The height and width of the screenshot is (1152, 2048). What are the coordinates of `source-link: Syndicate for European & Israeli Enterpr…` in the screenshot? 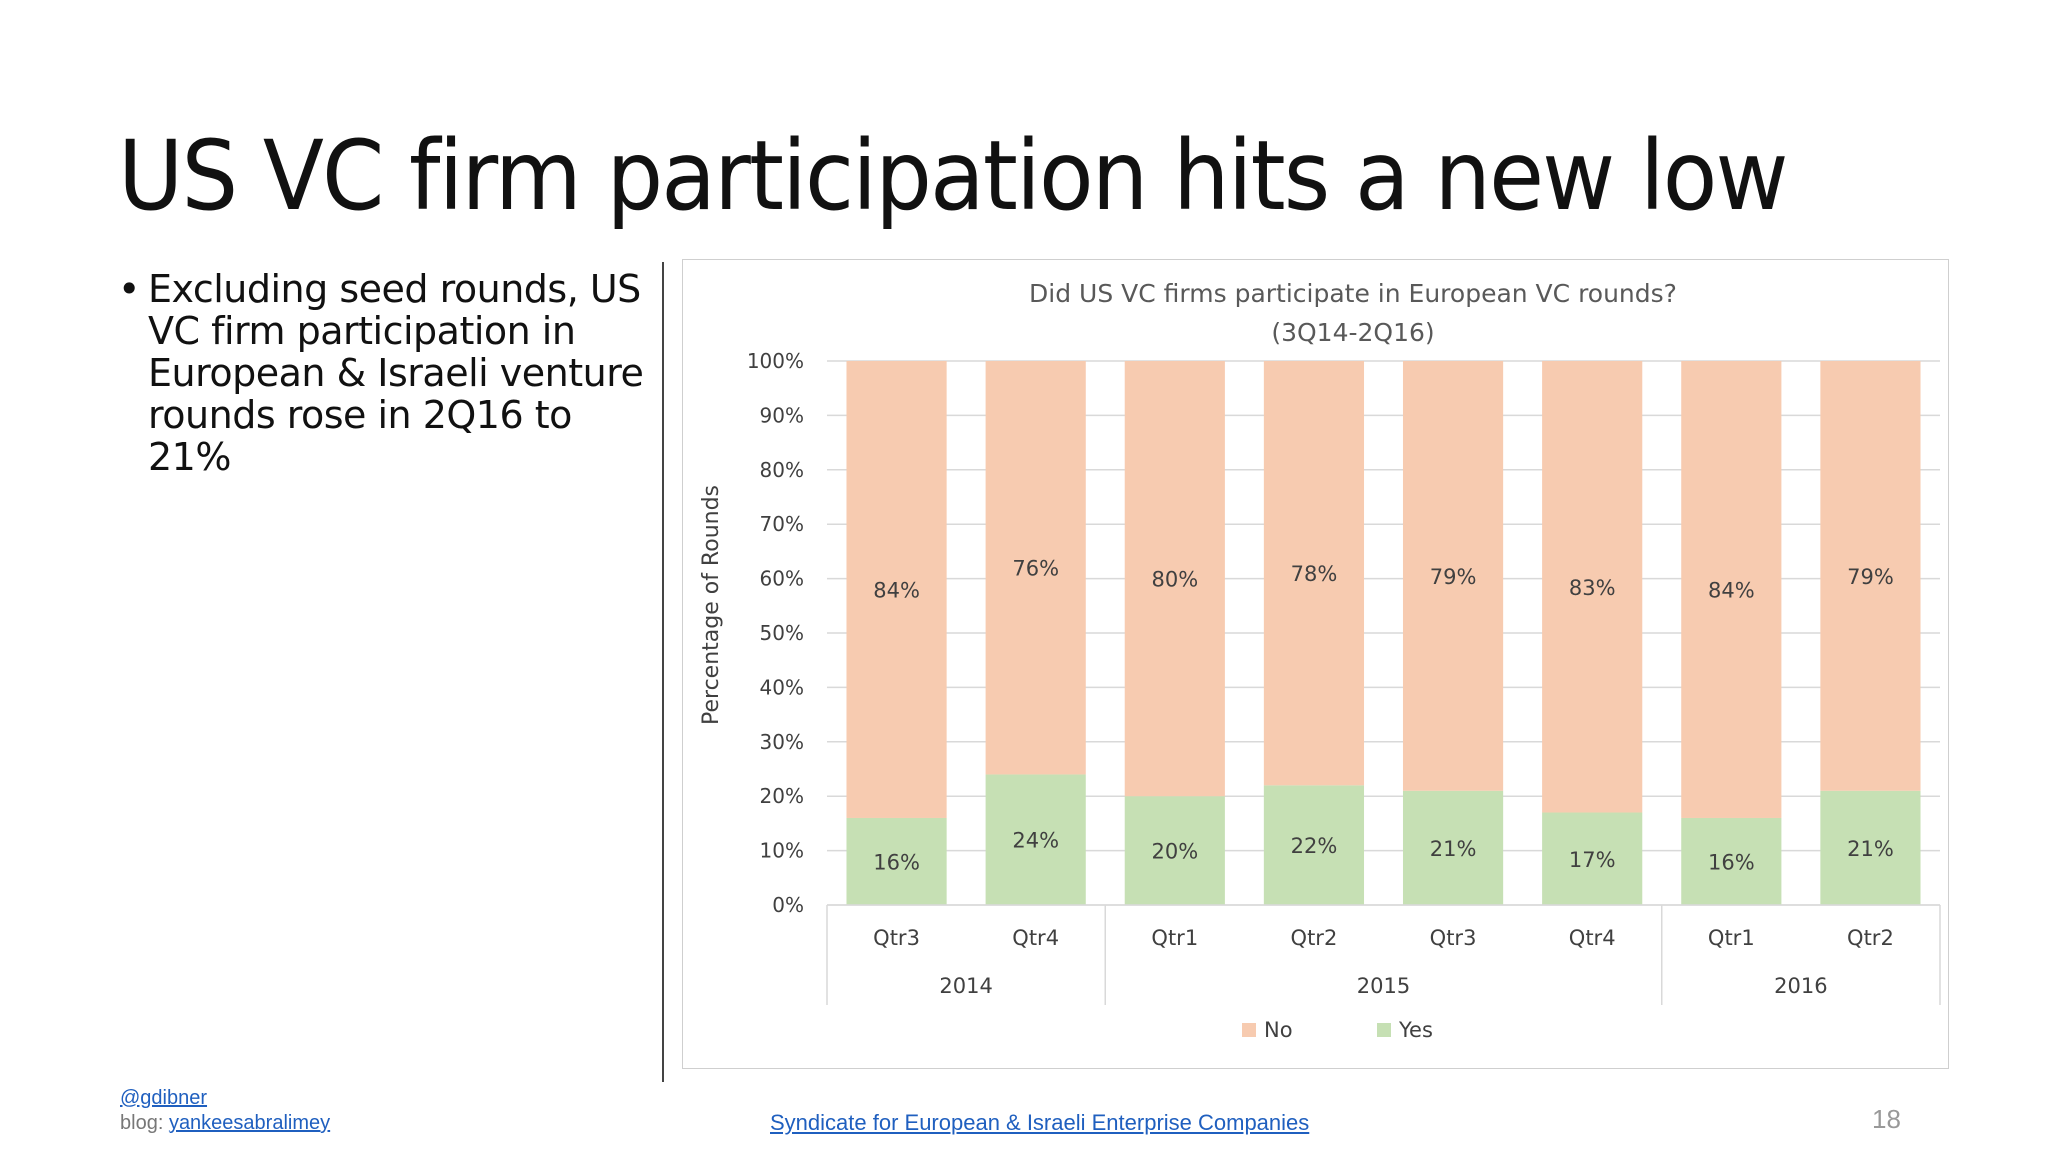 It's located at (1040, 1122).